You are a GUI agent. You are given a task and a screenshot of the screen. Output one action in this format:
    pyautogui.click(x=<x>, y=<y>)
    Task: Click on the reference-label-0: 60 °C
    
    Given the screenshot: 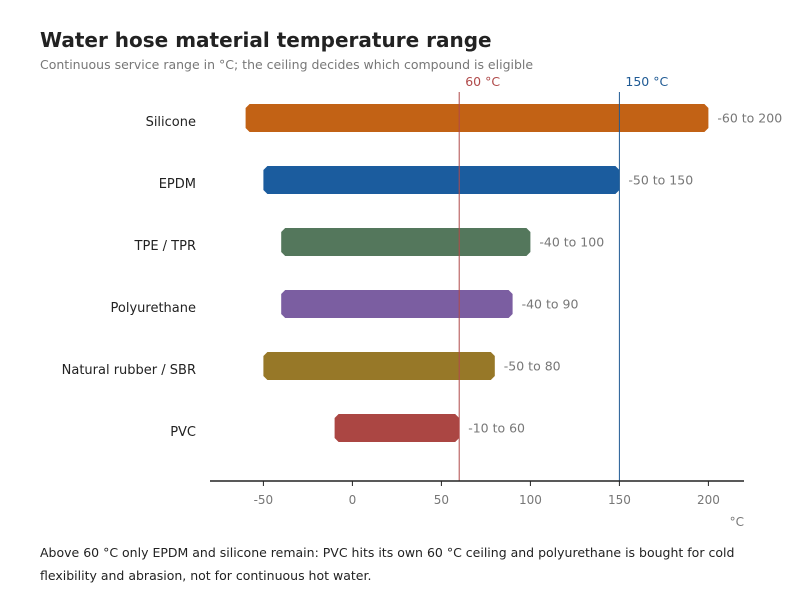 What is the action you would take?
    pyautogui.click(x=482, y=81)
    